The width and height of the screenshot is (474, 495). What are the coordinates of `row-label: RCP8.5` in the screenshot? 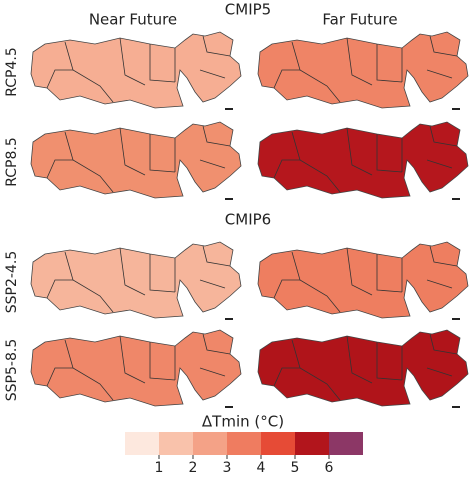 It's located at (12, 162).